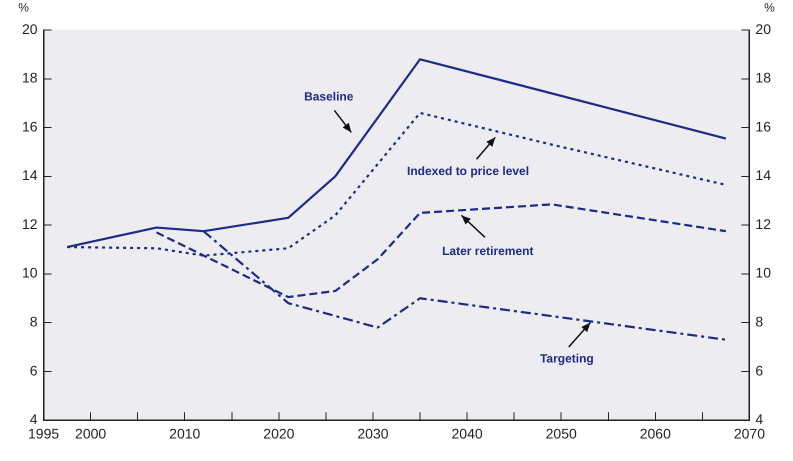  What do you see at coordinates (750, 433) in the screenshot?
I see `x-tick-label: 2070` at bounding box center [750, 433].